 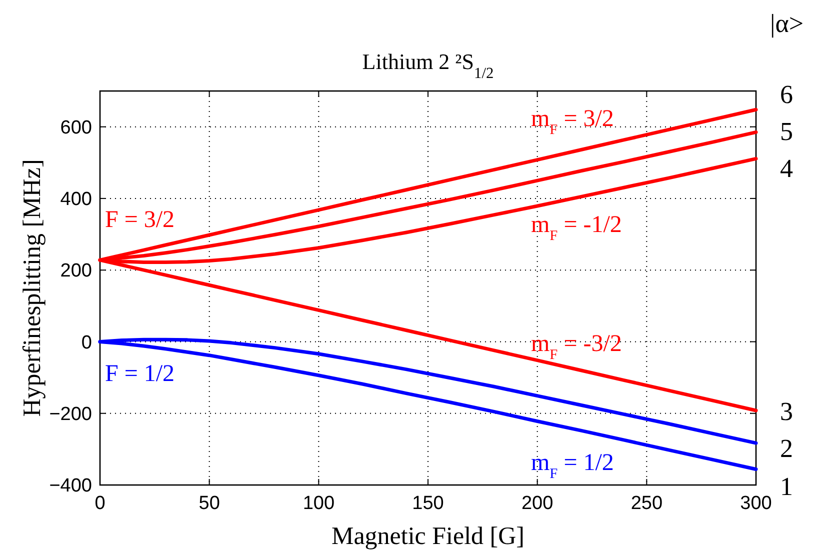 What do you see at coordinates (576, 228) in the screenshot?
I see `annotation: m$_{F}$ = -1/2` at bounding box center [576, 228].